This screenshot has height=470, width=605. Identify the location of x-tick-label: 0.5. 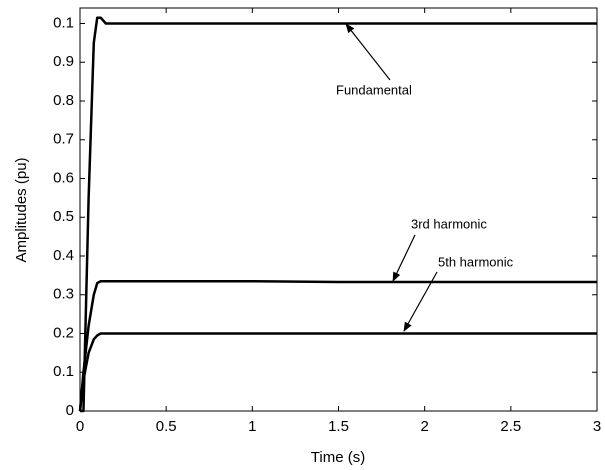
(166, 426).